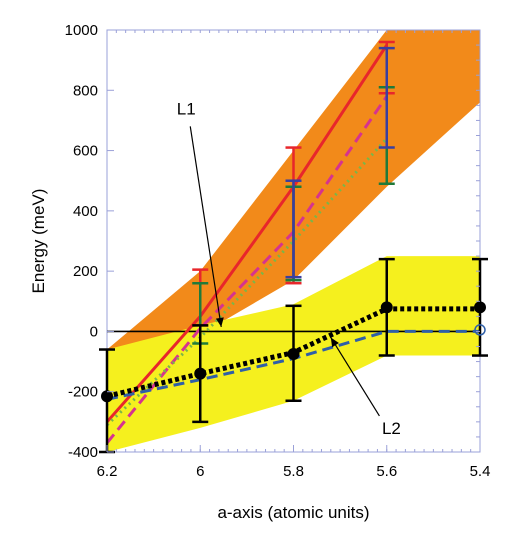  Describe the element at coordinates (186, 108) in the screenshot. I see `annotation-label-0: L1` at that location.